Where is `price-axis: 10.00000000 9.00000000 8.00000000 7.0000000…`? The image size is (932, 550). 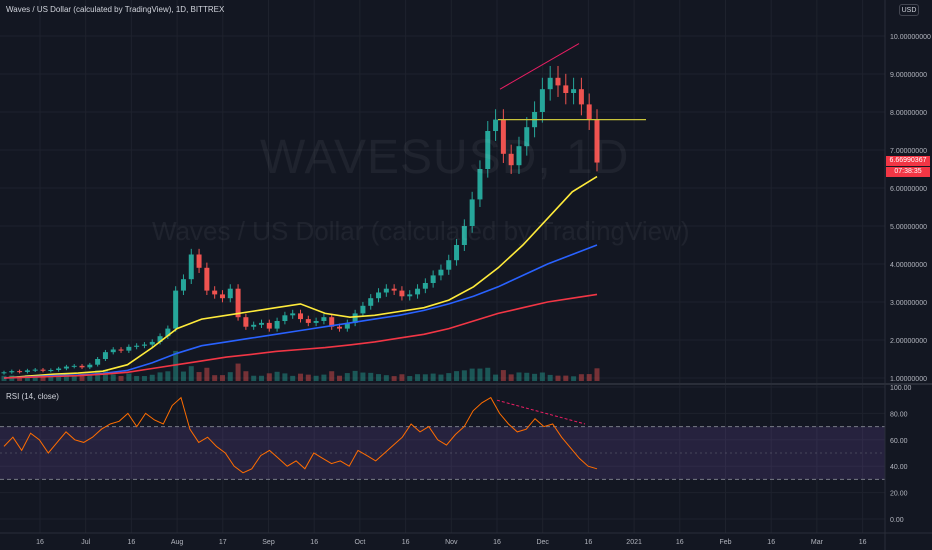 price-axis: 10.00000000 9.00000000 8.00000000 7.0000000… is located at coordinates (910, 208).